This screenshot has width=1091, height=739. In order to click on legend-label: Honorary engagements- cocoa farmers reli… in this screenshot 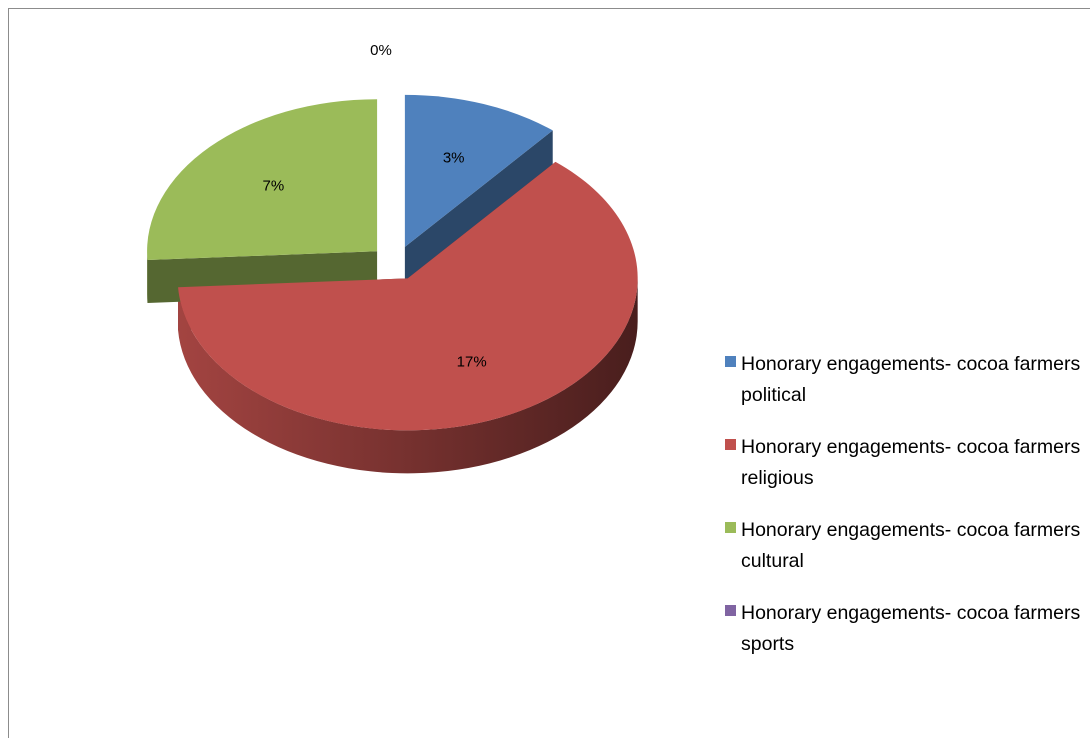, I will do `click(916, 463)`.